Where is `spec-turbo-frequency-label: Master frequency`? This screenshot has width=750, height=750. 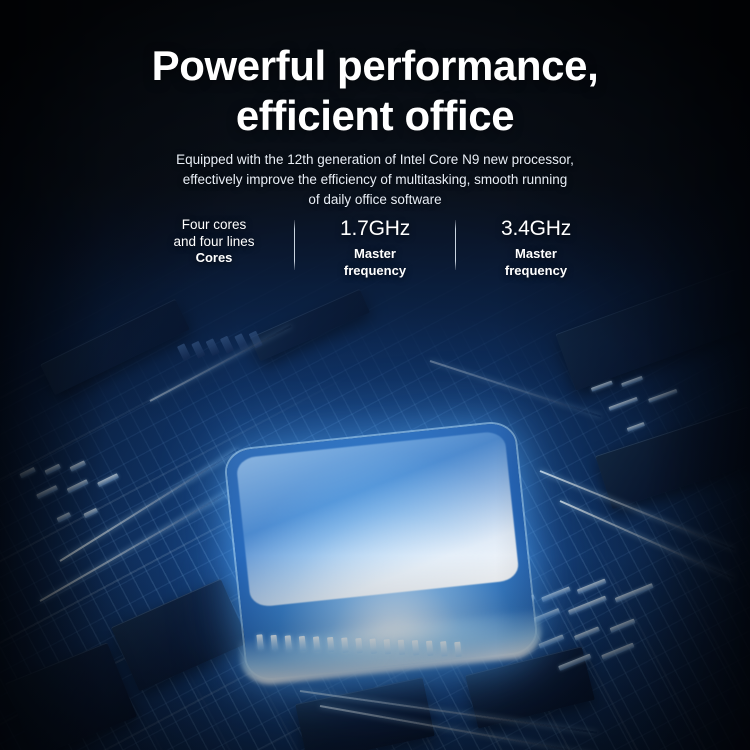
spec-turbo-frequency-label: Master frequency is located at coordinates (536, 262).